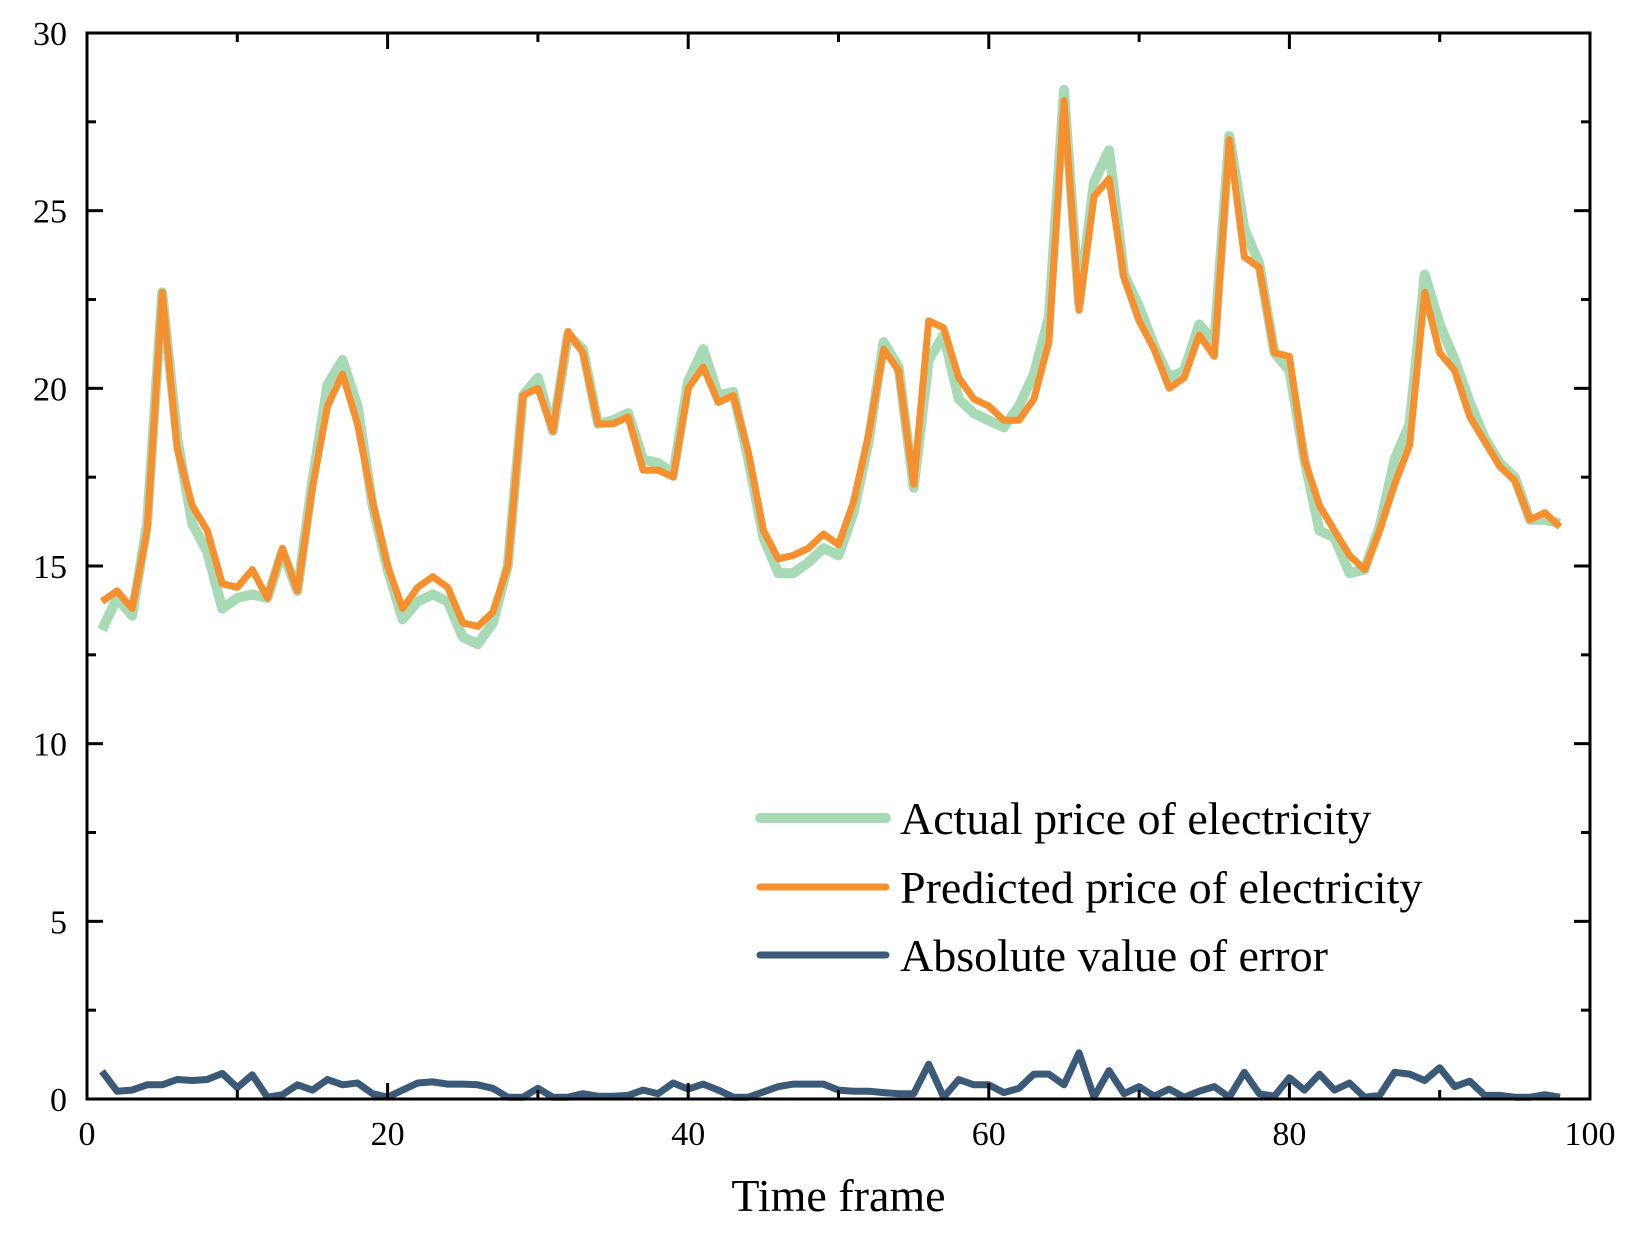 The width and height of the screenshot is (1647, 1240). I want to click on legend-label-1: Actual price of electricity, so click(1135, 818).